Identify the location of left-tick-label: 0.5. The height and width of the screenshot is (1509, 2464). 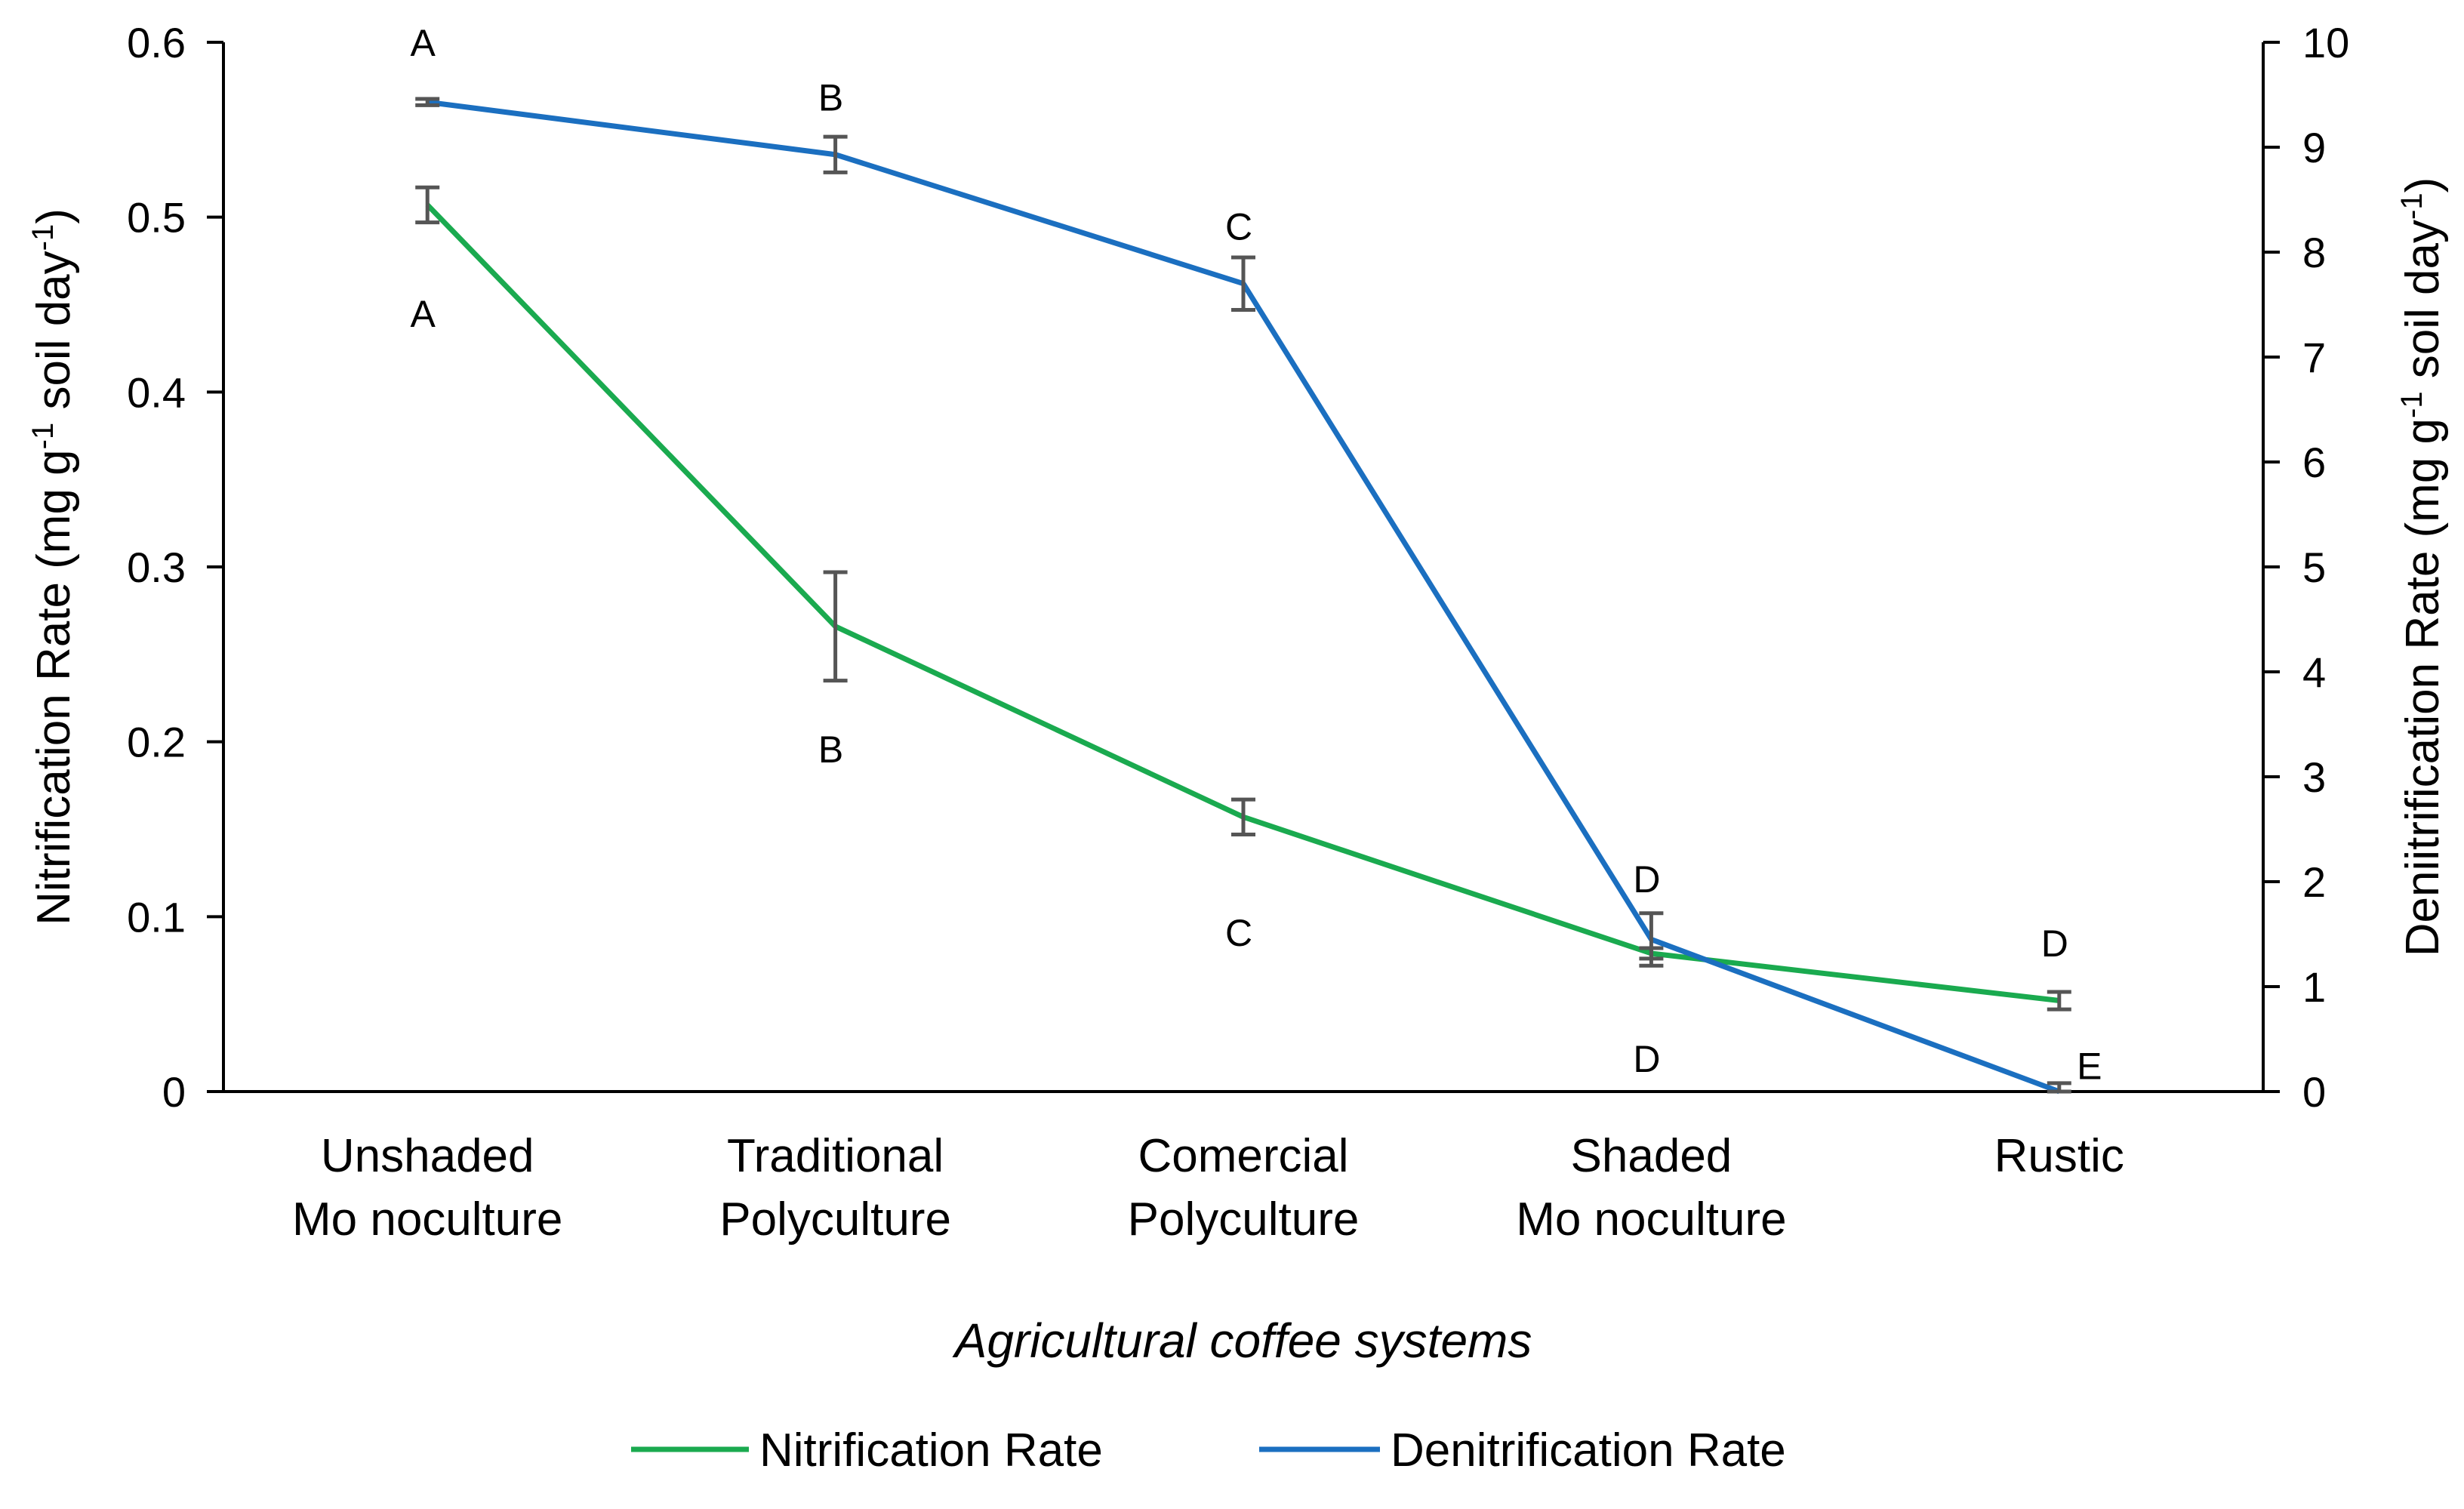
(156, 218).